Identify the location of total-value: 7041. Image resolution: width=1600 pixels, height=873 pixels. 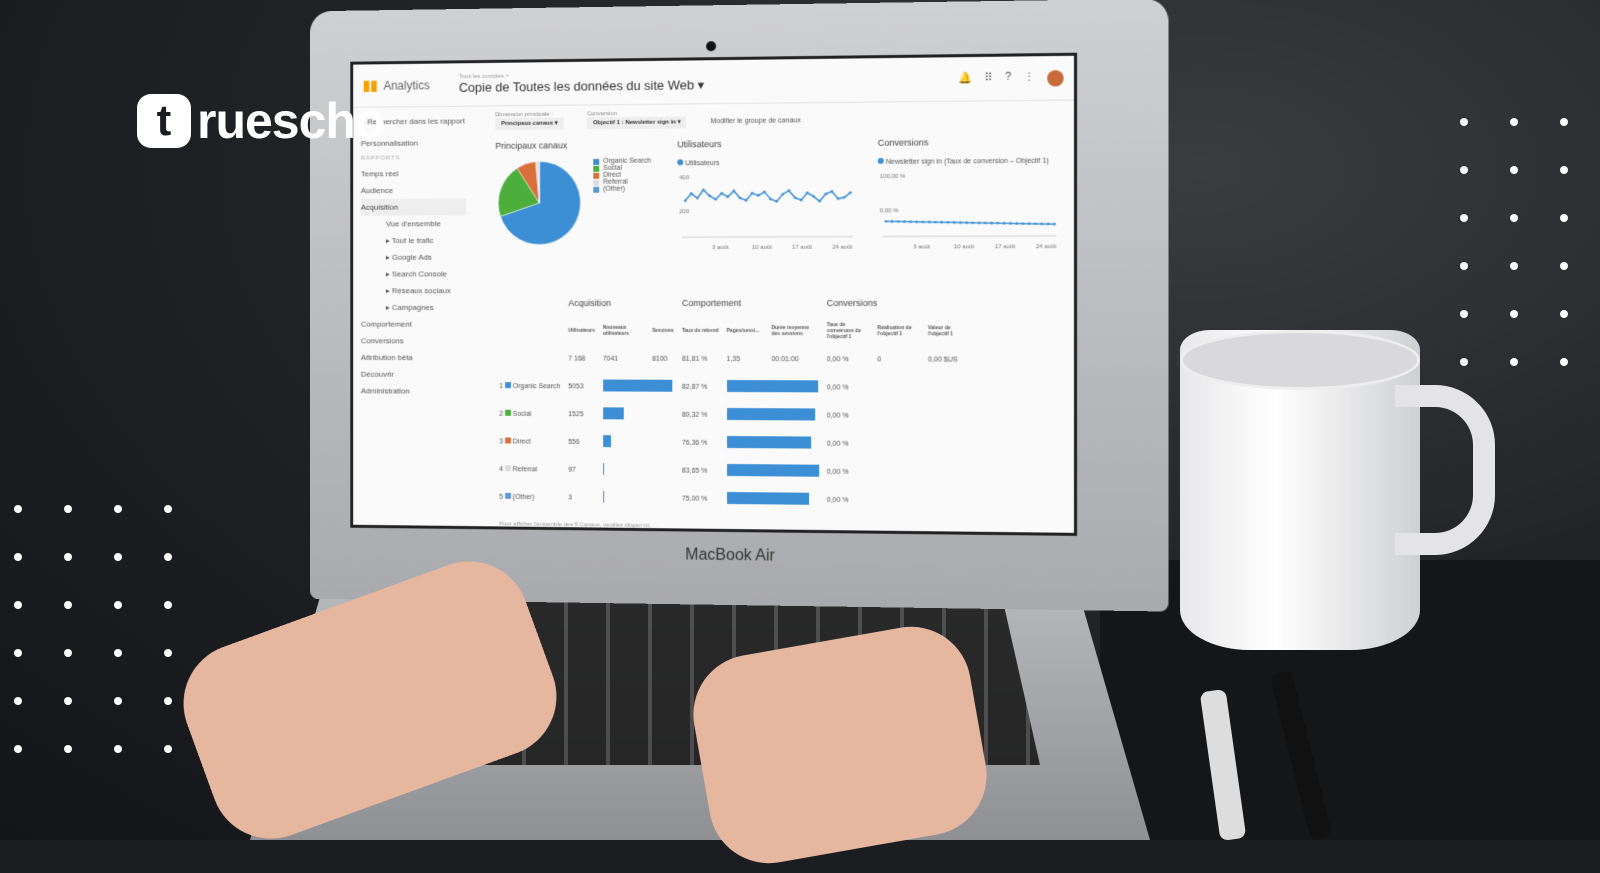
(623, 359).